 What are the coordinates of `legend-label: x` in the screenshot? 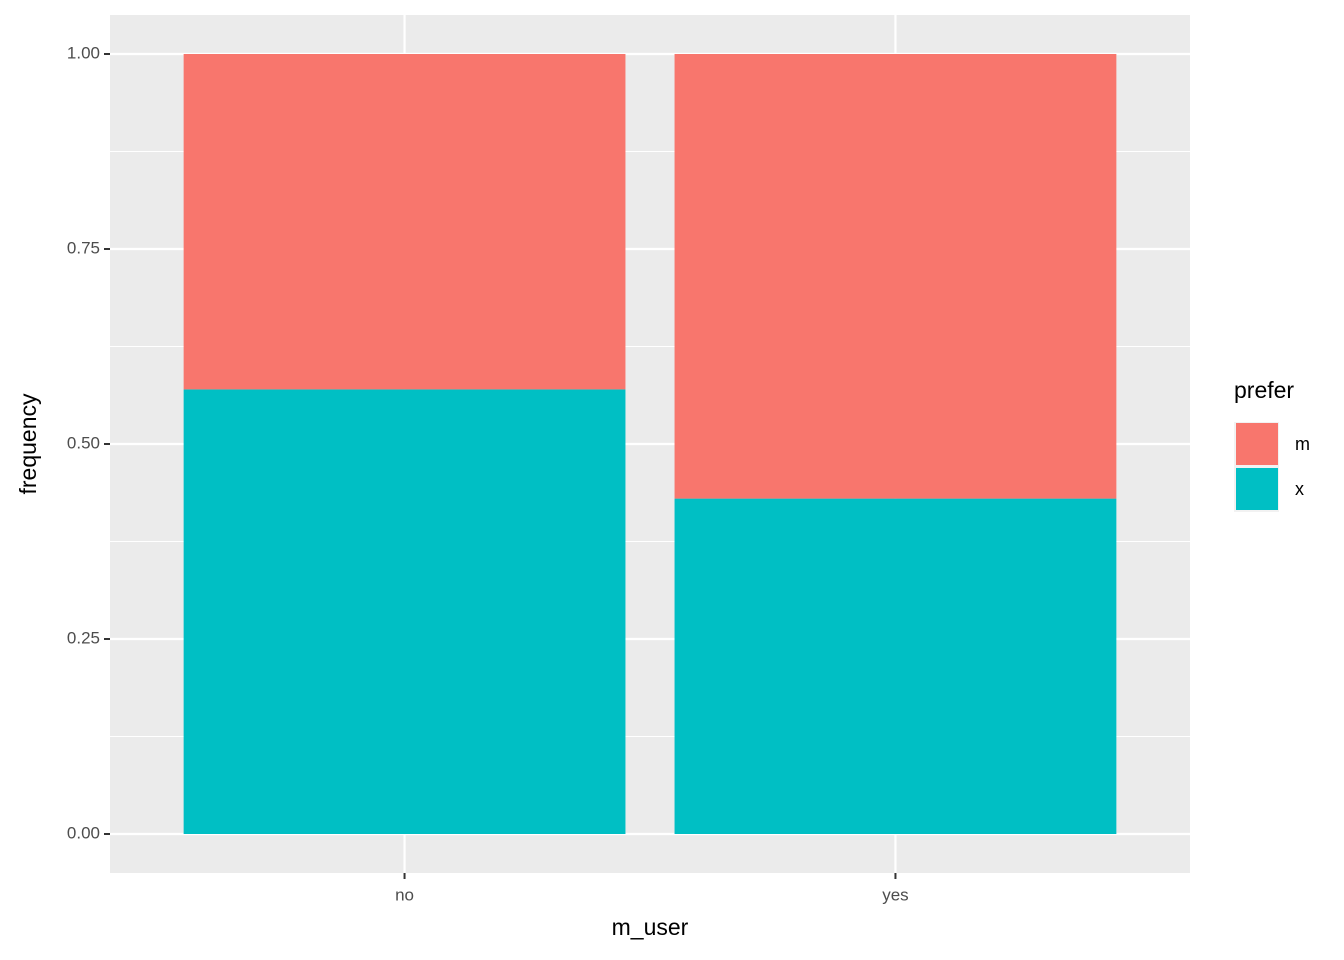 It's located at (1299, 489).